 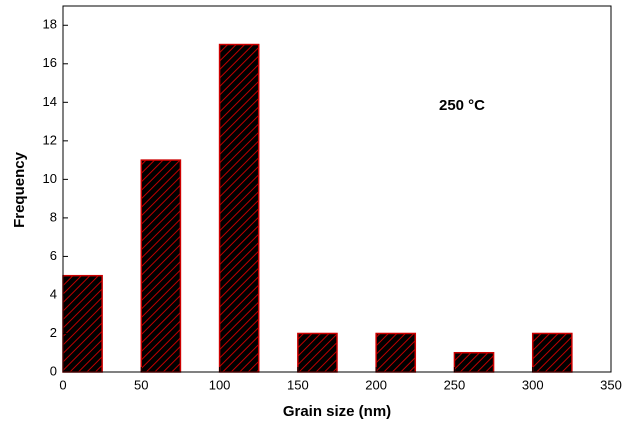 What do you see at coordinates (50, 101) in the screenshot?
I see `y-tick-label: 14` at bounding box center [50, 101].